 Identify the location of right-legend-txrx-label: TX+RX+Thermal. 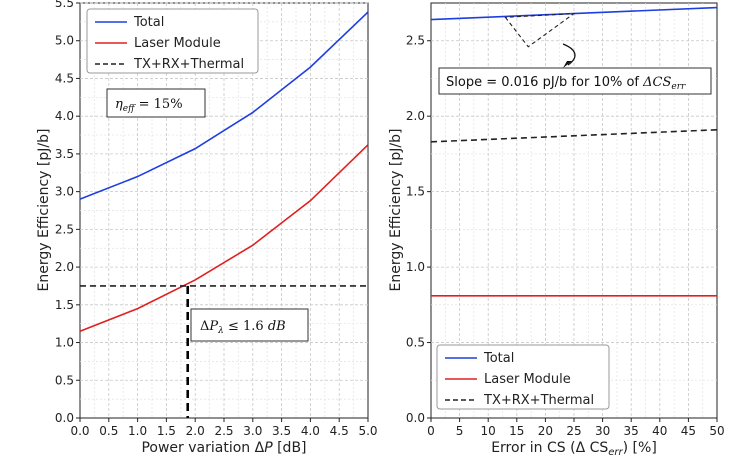
(538, 400).